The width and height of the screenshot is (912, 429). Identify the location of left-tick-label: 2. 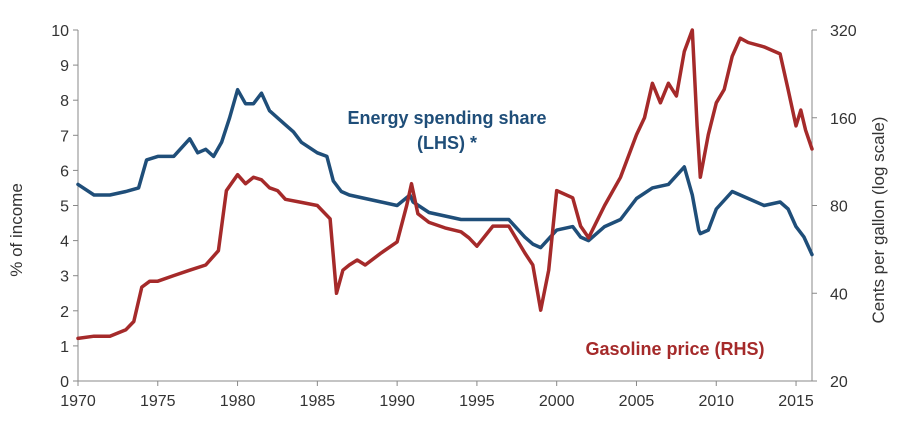
(64, 312).